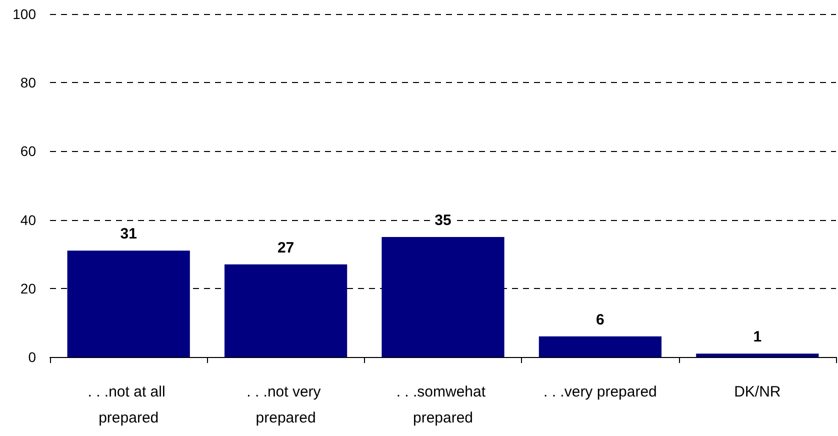  I want to click on data-label: 1, so click(757, 337).